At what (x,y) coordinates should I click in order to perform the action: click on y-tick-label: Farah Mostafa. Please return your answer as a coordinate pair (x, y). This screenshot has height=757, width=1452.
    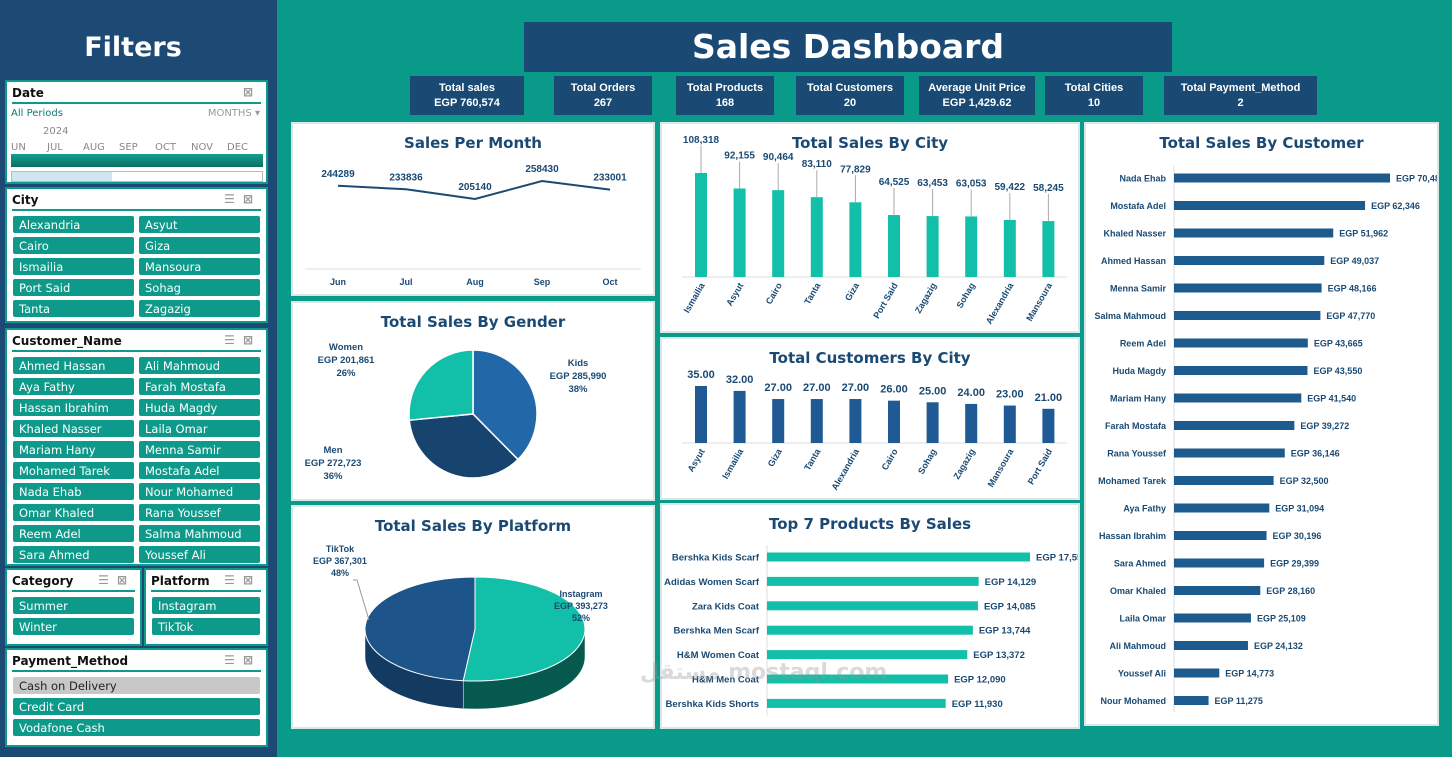
    Looking at the image, I should click on (1136, 426).